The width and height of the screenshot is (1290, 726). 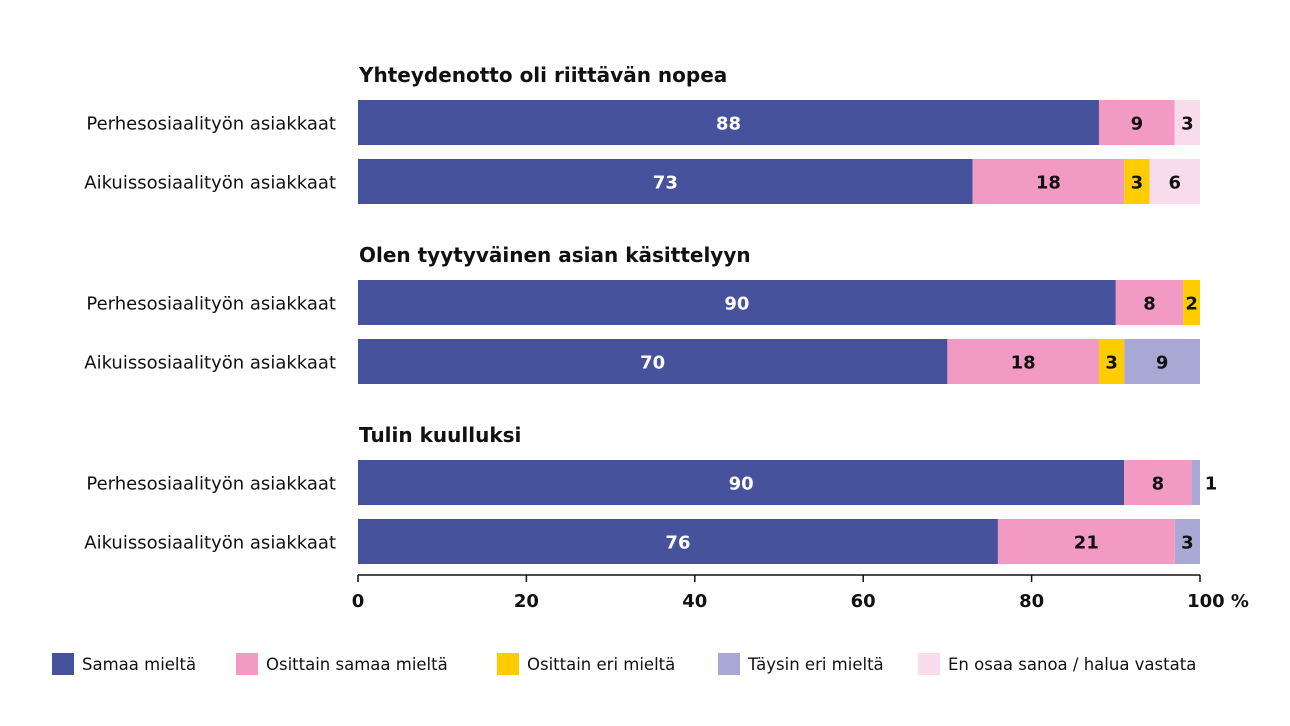 I want to click on x-tick-label: 100 %, so click(x=1218, y=601).